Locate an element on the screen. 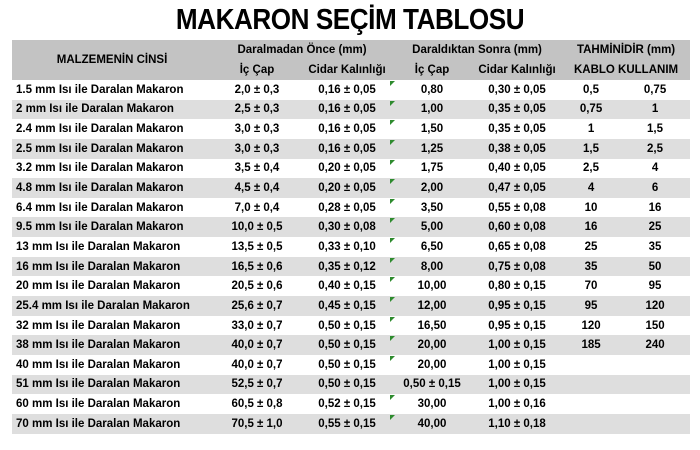 The width and height of the screenshot is (700, 450). cable-min-value: 0,75 is located at coordinates (591, 109).